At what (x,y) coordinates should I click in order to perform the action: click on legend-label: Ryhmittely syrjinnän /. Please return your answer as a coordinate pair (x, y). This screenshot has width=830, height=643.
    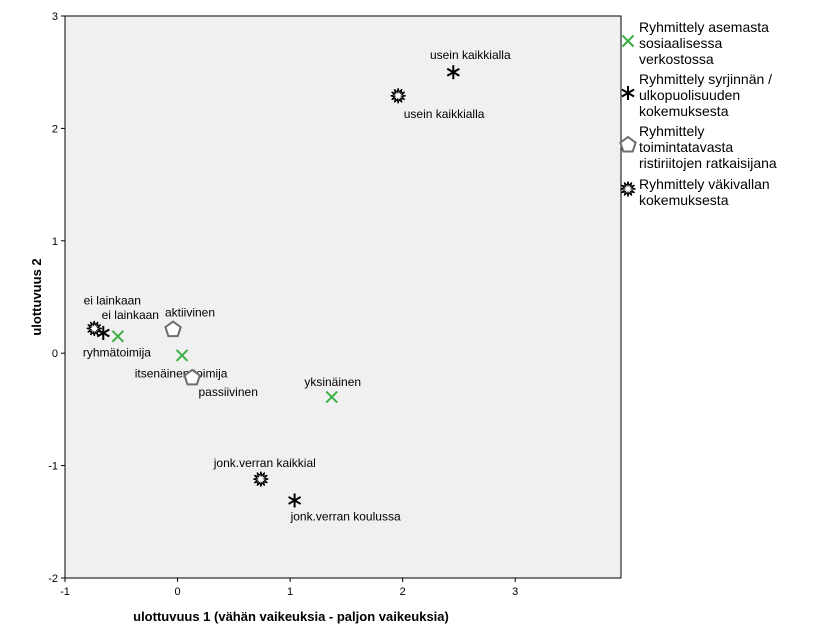
    Looking at the image, I should click on (705, 79).